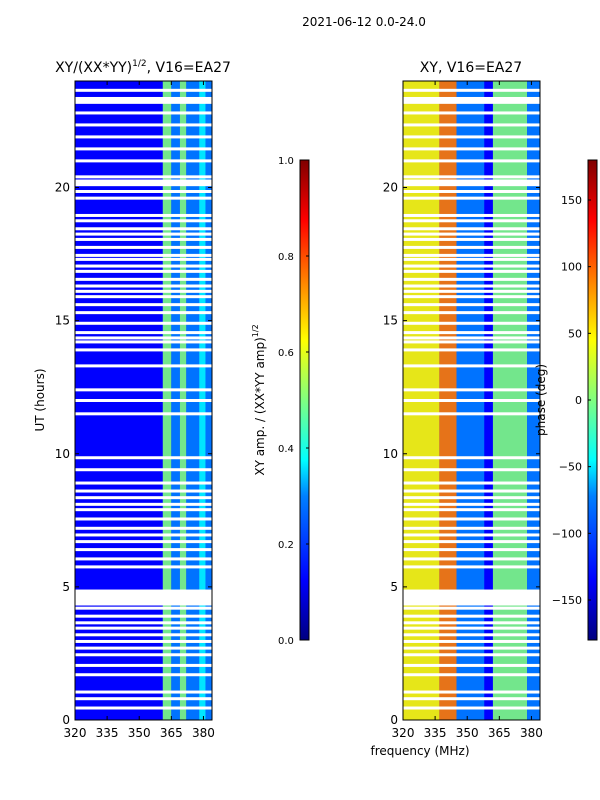 Image resolution: width=600 pixels, height=800 pixels. What do you see at coordinates (364, 22) in the screenshot?
I see `figure-suptitle: 2021-06-12 0.0-24.0` at bounding box center [364, 22].